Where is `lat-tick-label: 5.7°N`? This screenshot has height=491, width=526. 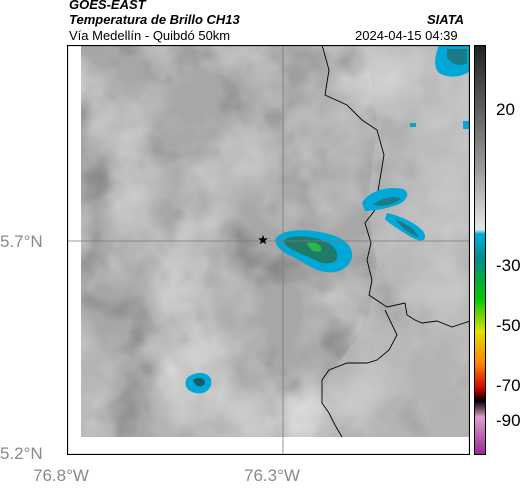
lat-tick-label: 5.7°N is located at coordinates (21, 241).